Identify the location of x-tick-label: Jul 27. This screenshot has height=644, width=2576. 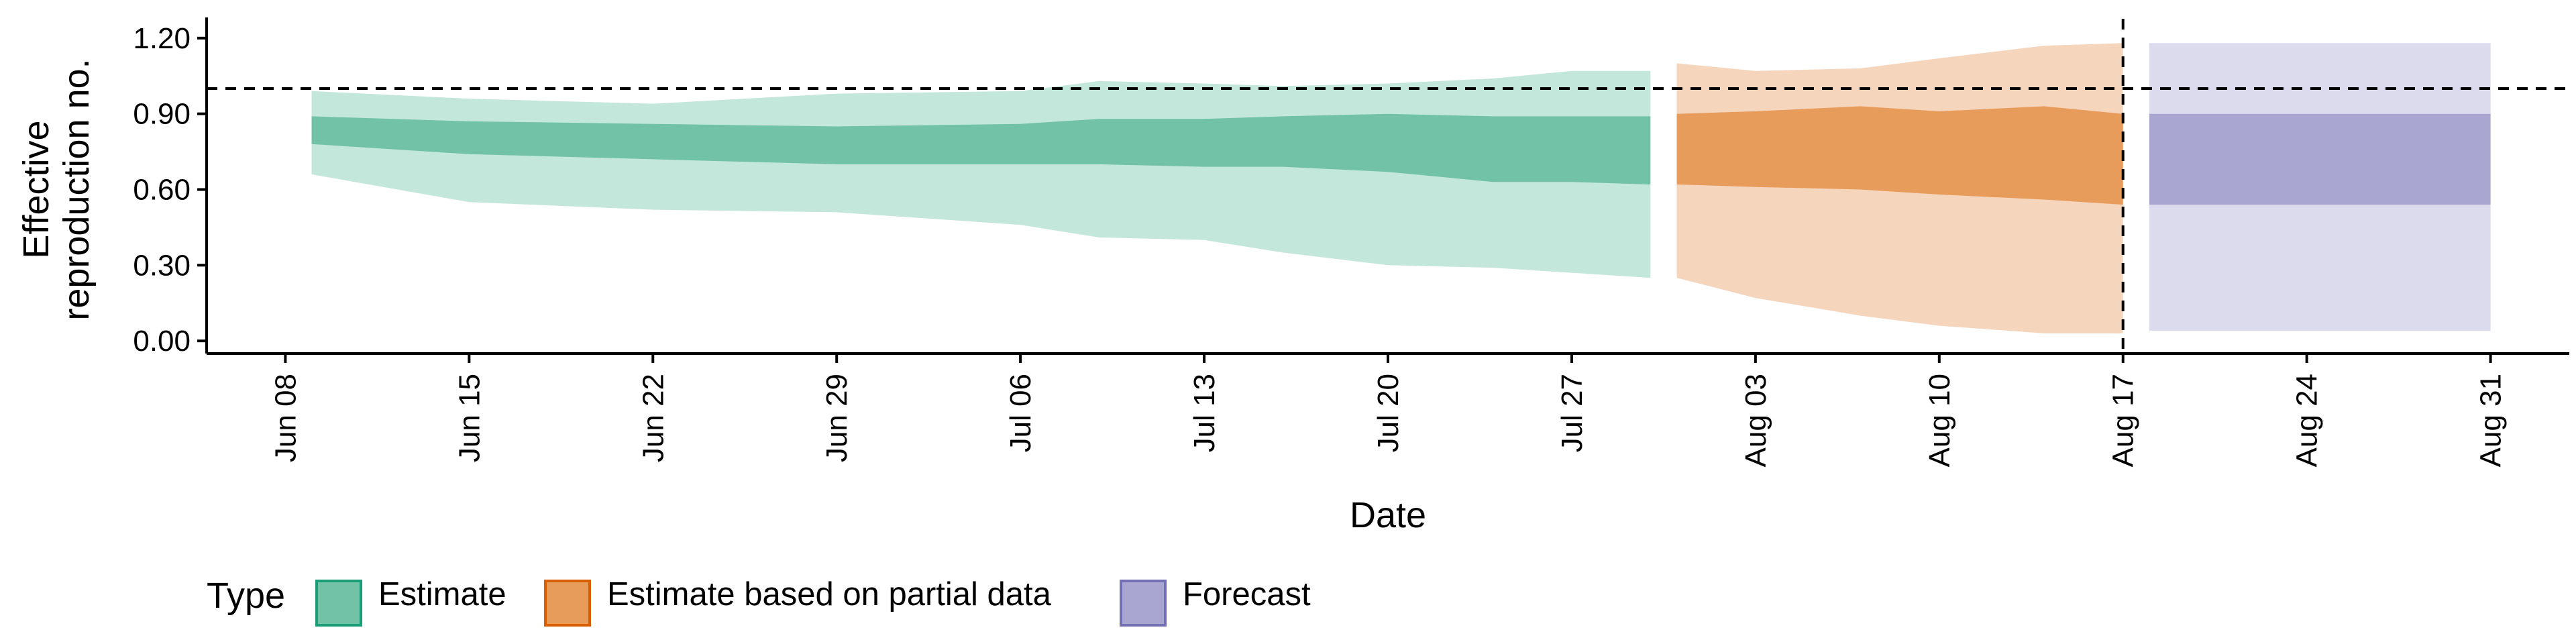
(1572, 413).